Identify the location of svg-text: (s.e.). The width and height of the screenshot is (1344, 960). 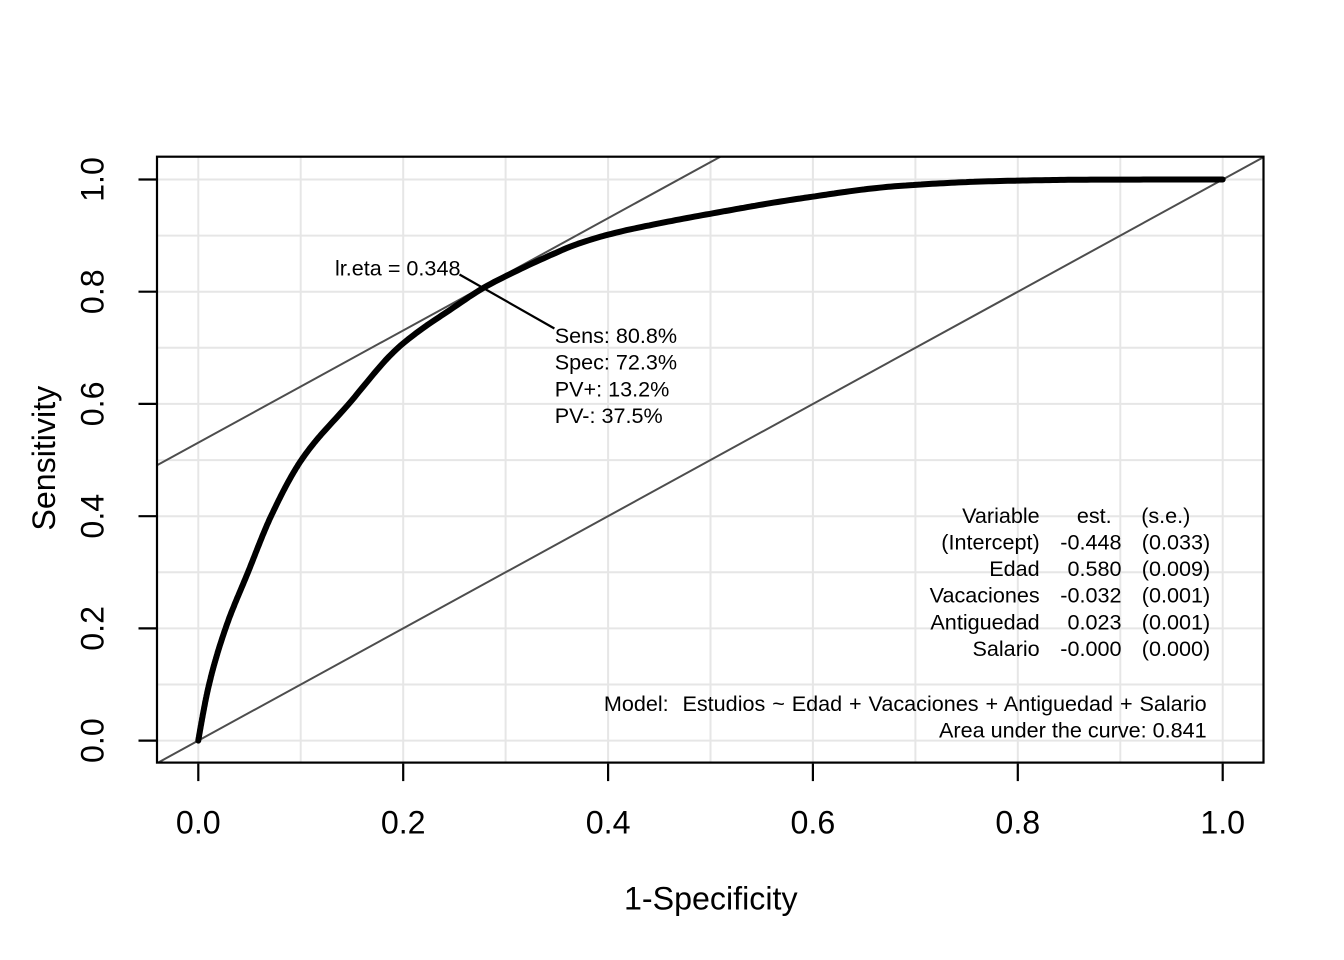
(1165, 515).